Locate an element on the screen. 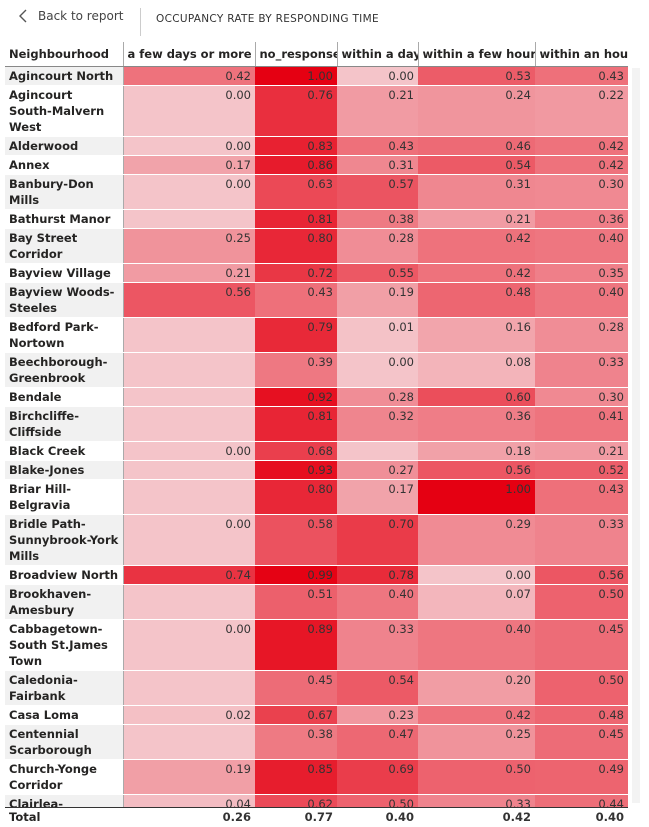 The image size is (649, 827). value-cell: 0.81 is located at coordinates (296, 424).